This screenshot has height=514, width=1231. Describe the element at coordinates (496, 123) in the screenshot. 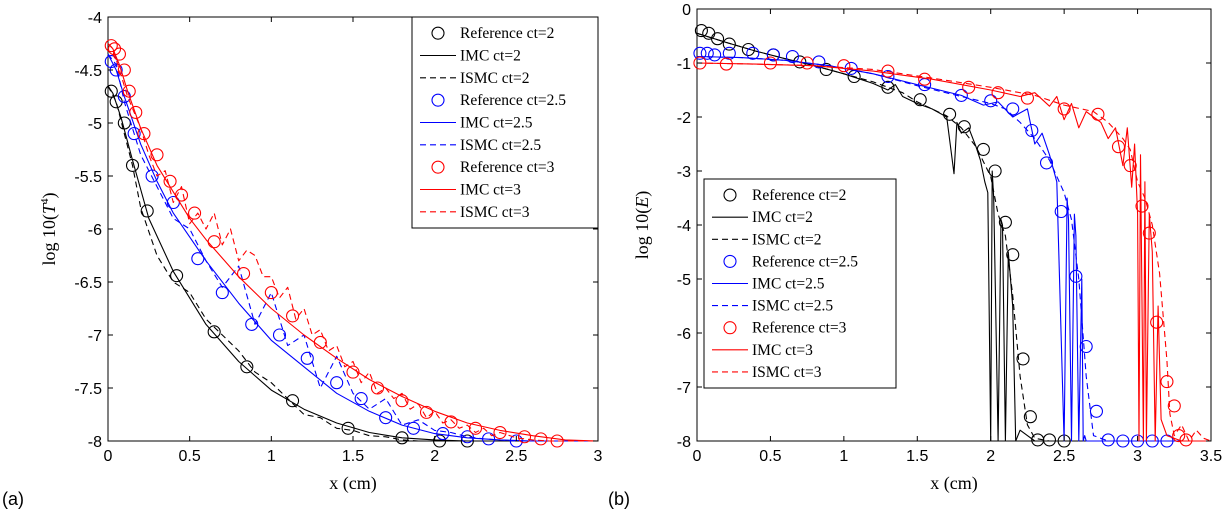

I see `panel-a-legend-entry: IMC ct=2.5` at that location.